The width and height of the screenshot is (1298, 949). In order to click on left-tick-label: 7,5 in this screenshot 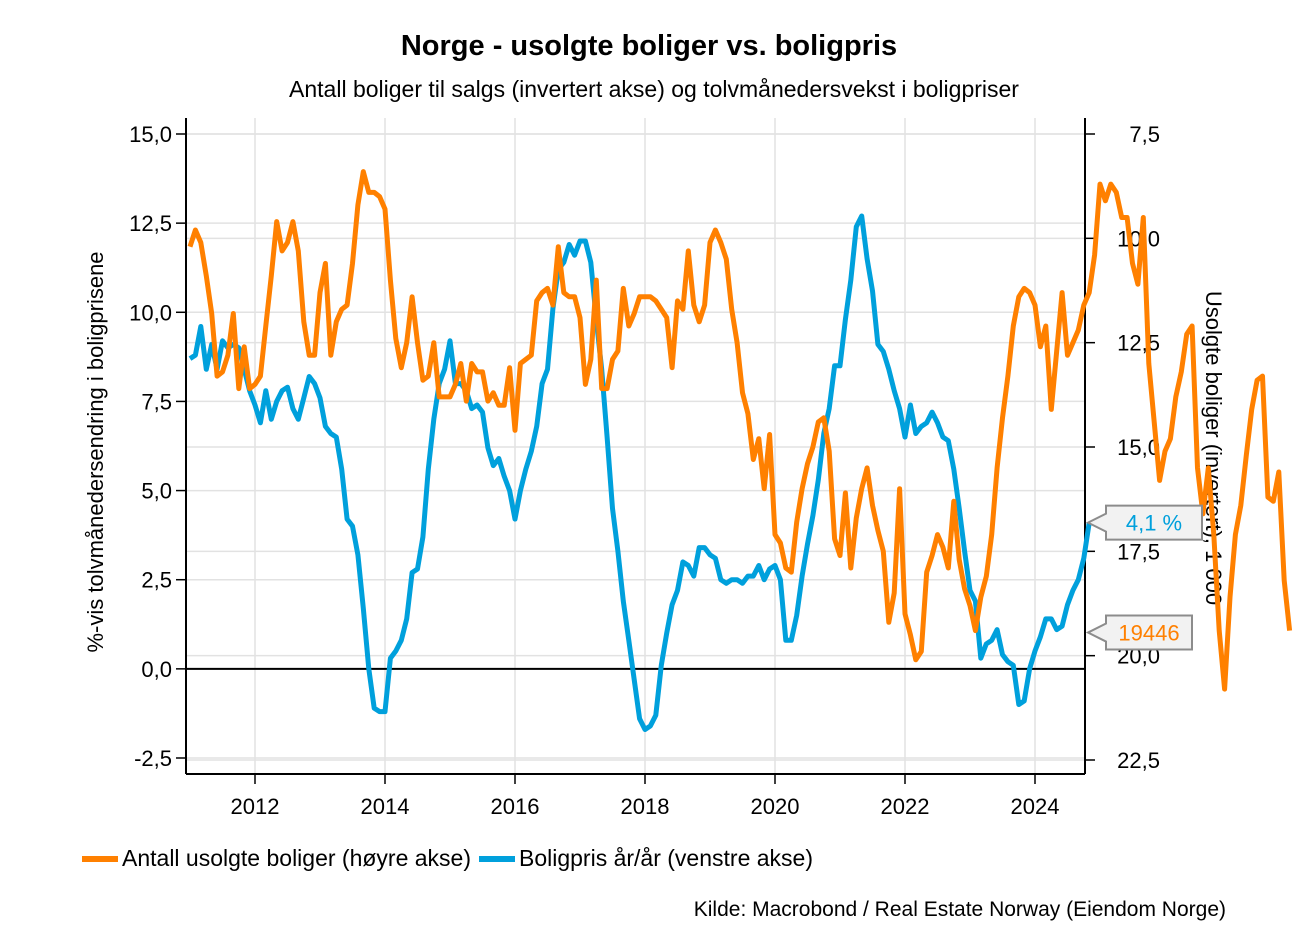, I will do `click(156, 401)`.